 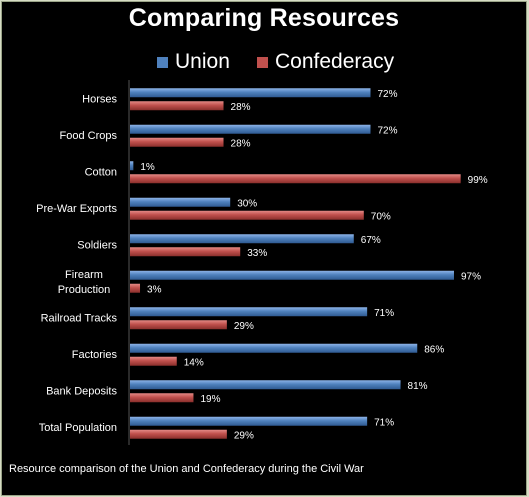 I want to click on bar-confederacy-factories, so click(x=153, y=361).